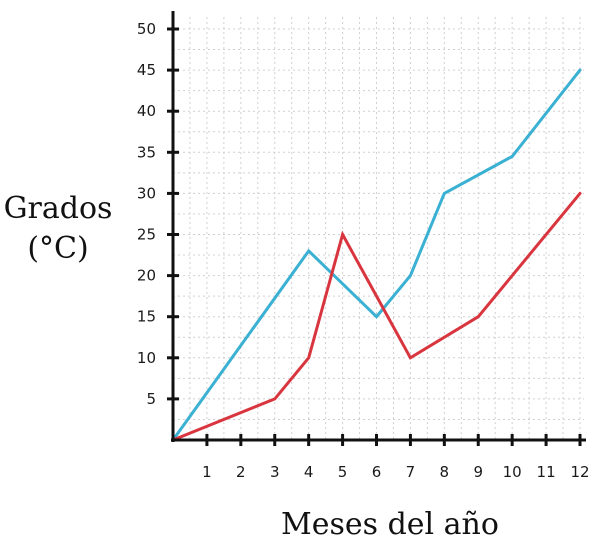 The image size is (592, 549). What do you see at coordinates (512, 472) in the screenshot?
I see `x-tick-label-10: 10` at bounding box center [512, 472].